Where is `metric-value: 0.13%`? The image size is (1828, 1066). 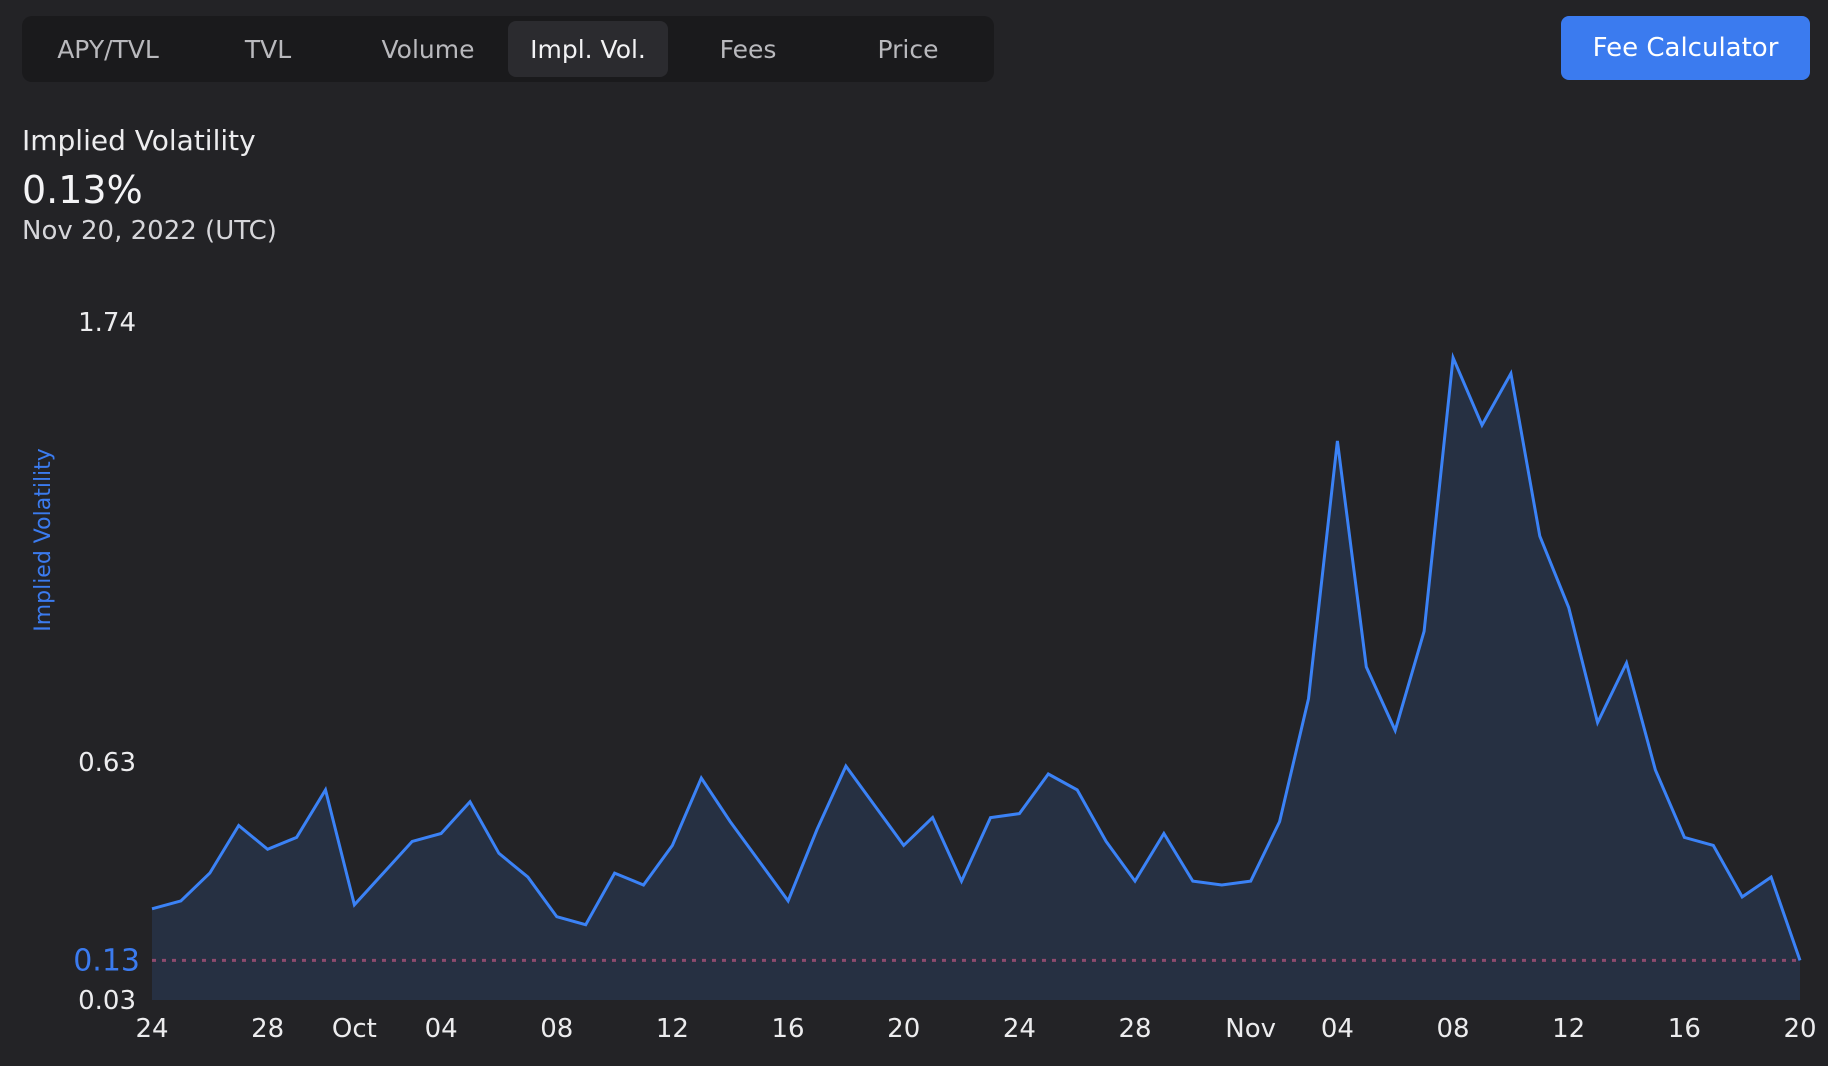
metric-value: 0.13% is located at coordinates (82, 190).